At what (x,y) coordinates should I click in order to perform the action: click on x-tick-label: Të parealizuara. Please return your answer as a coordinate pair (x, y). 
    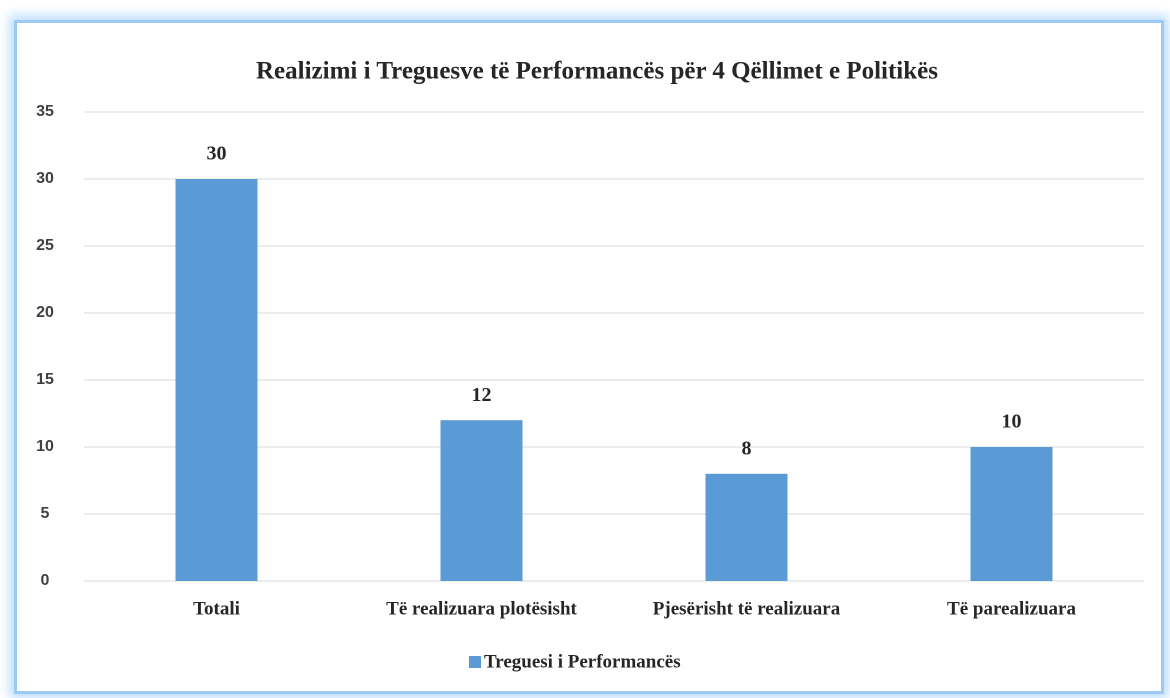
    Looking at the image, I should click on (1011, 608).